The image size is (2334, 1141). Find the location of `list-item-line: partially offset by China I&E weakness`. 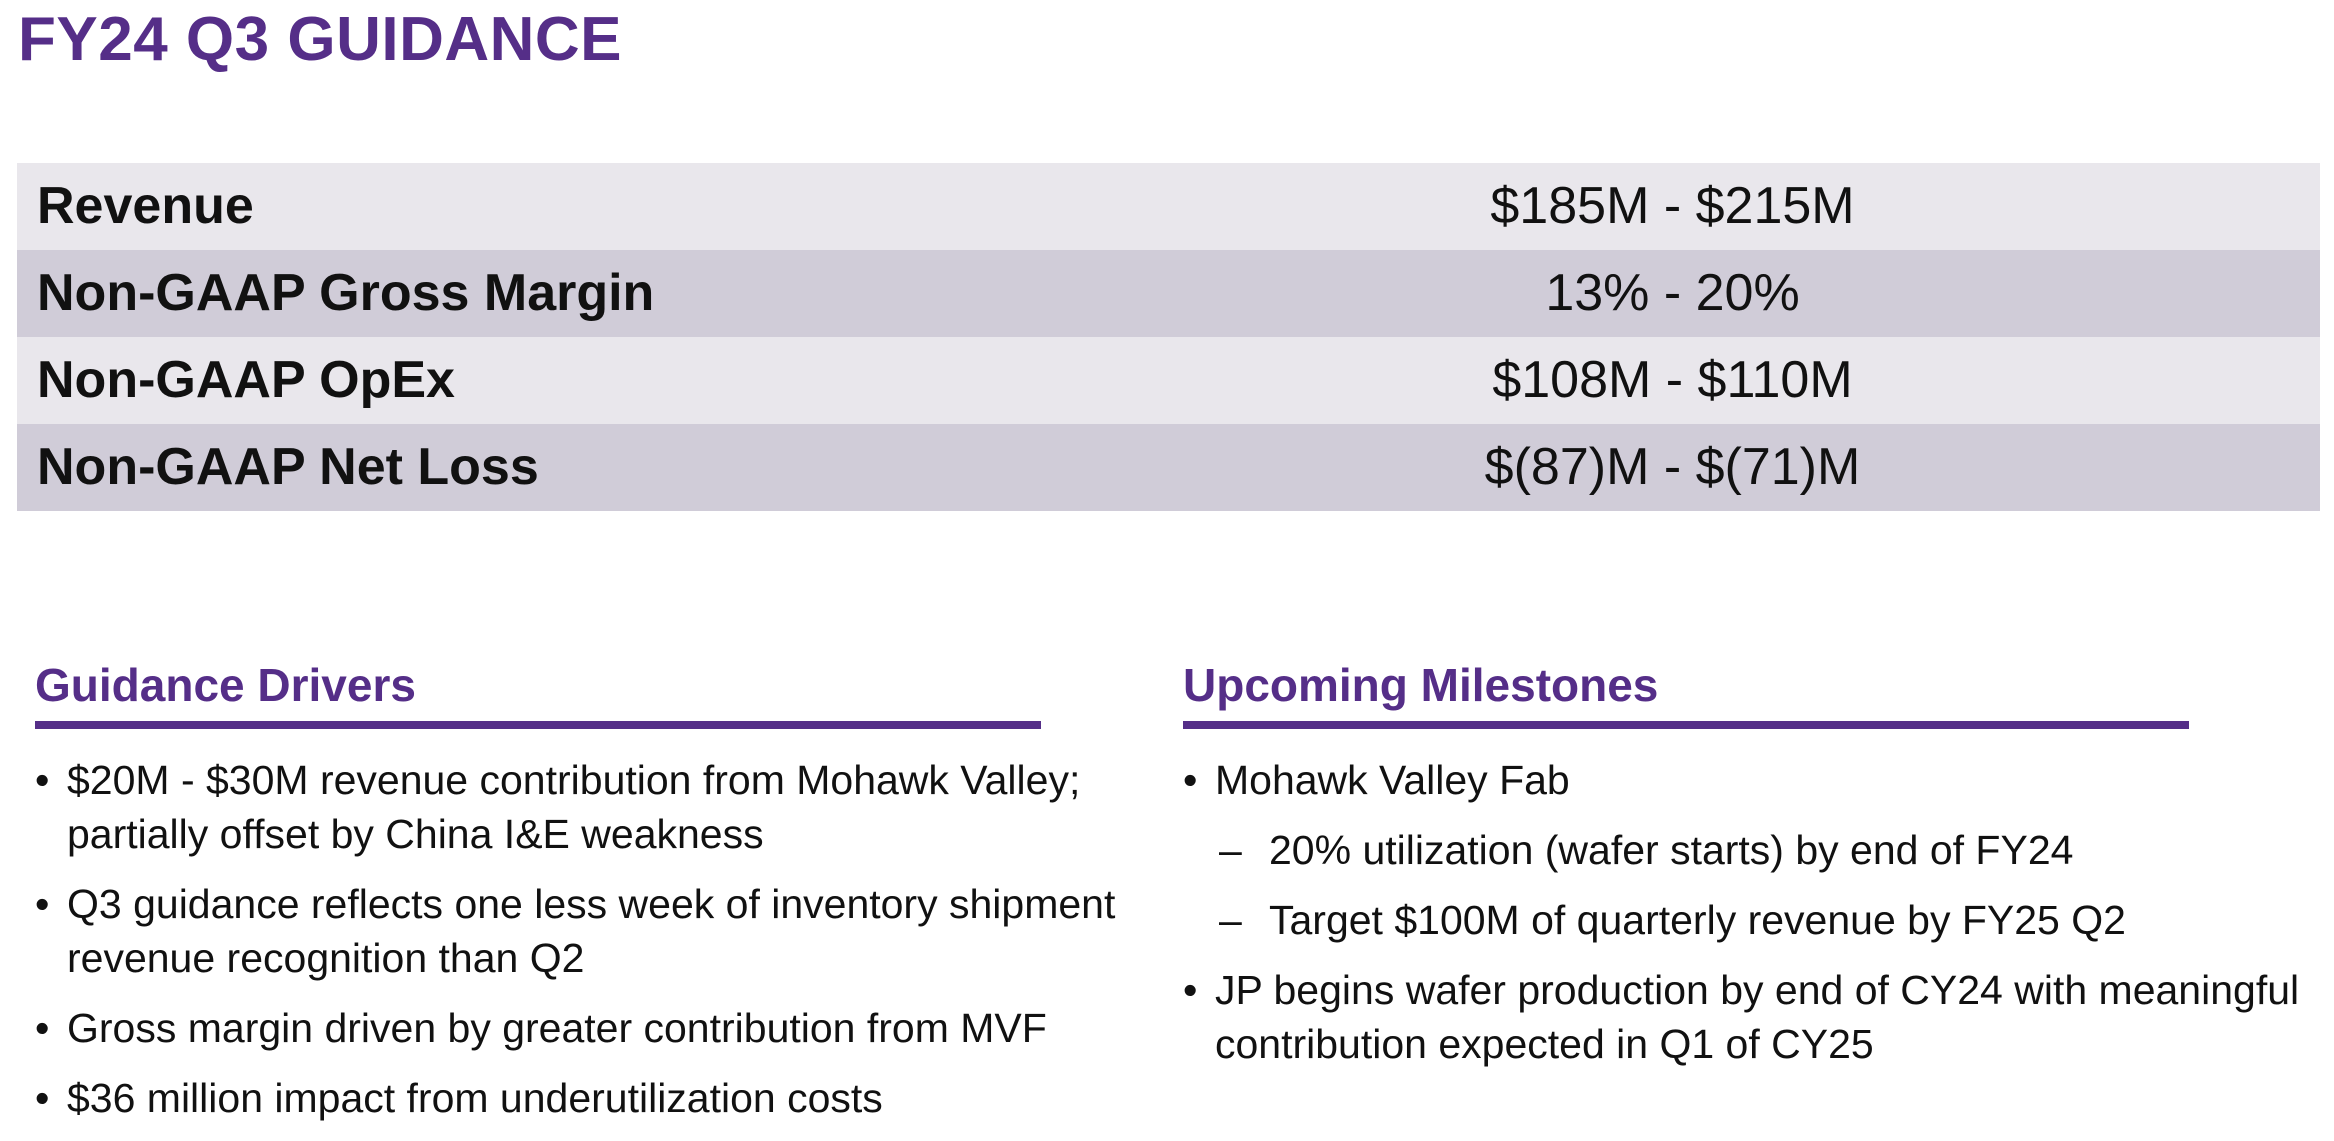

list-item-line: partially offset by China I&E weakness is located at coordinates (415, 834).